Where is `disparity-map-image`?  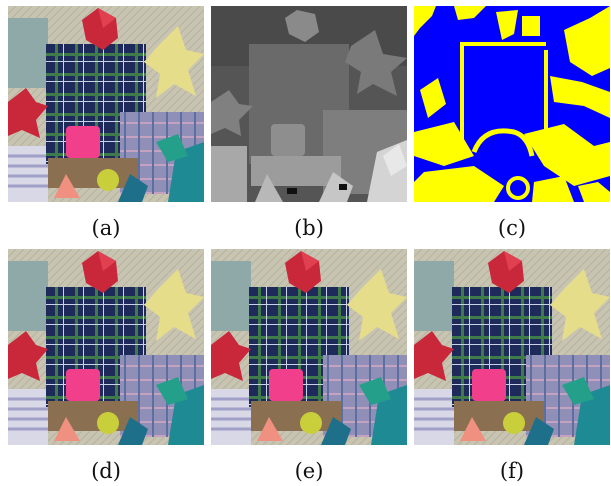
disparity-map-image is located at coordinates (309, 104).